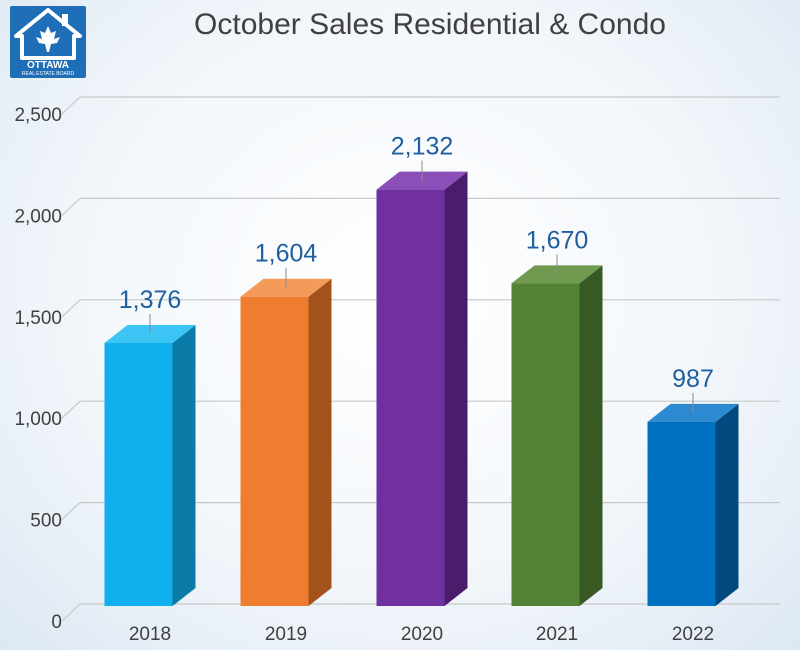 This screenshot has width=800, height=650. I want to click on y-tick-label: 1,000, so click(38, 419).